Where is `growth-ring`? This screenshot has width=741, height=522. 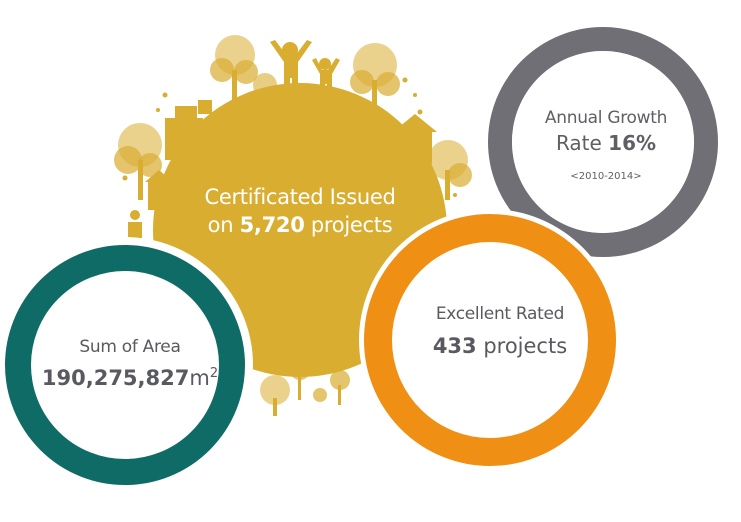 growth-ring is located at coordinates (603, 142).